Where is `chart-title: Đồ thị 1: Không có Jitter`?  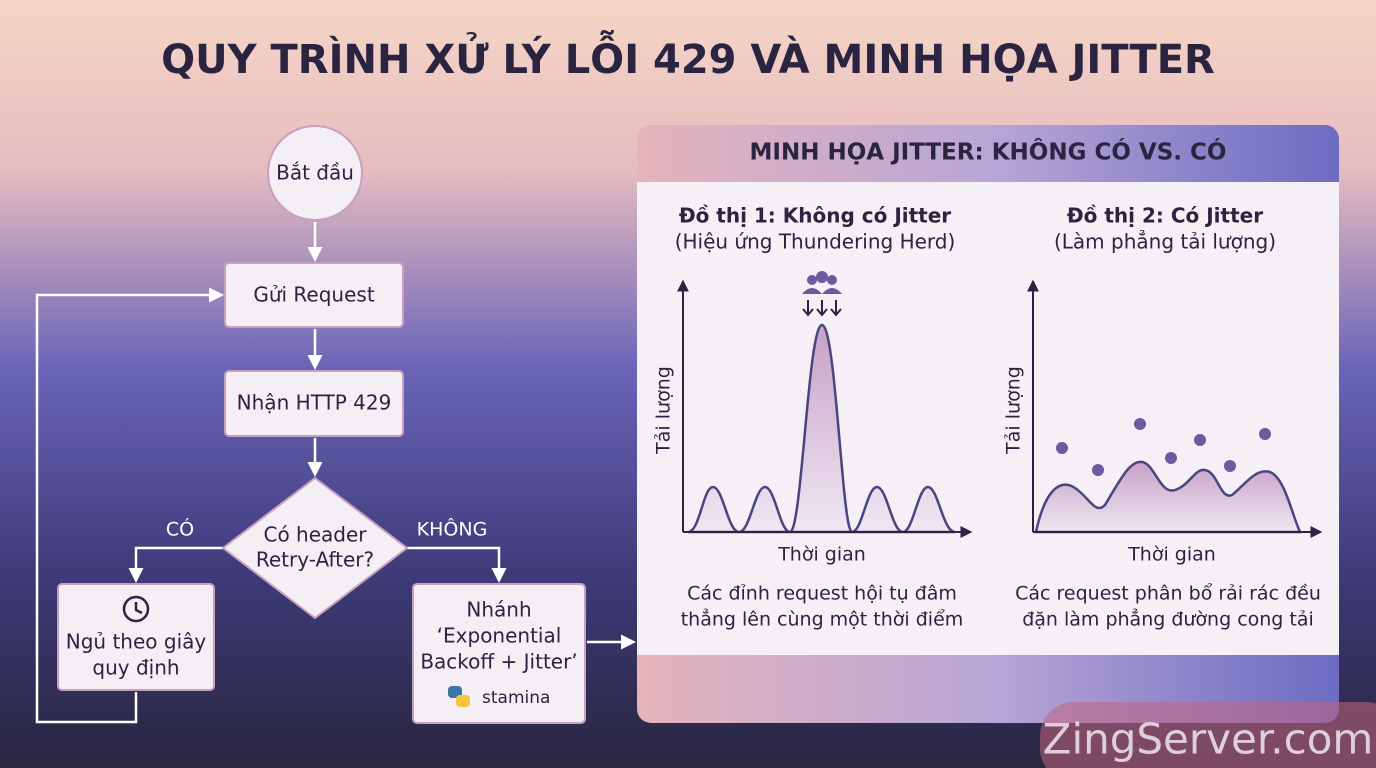 chart-title: Đồ thị 1: Không có Jitter is located at coordinates (815, 216).